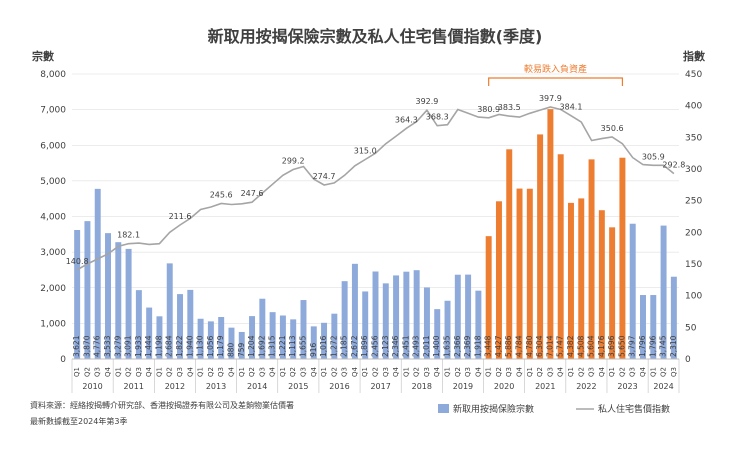 The image size is (750, 457). Describe the element at coordinates (673, 346) in the screenshot. I see `bar-value-label: 2,310` at that location.